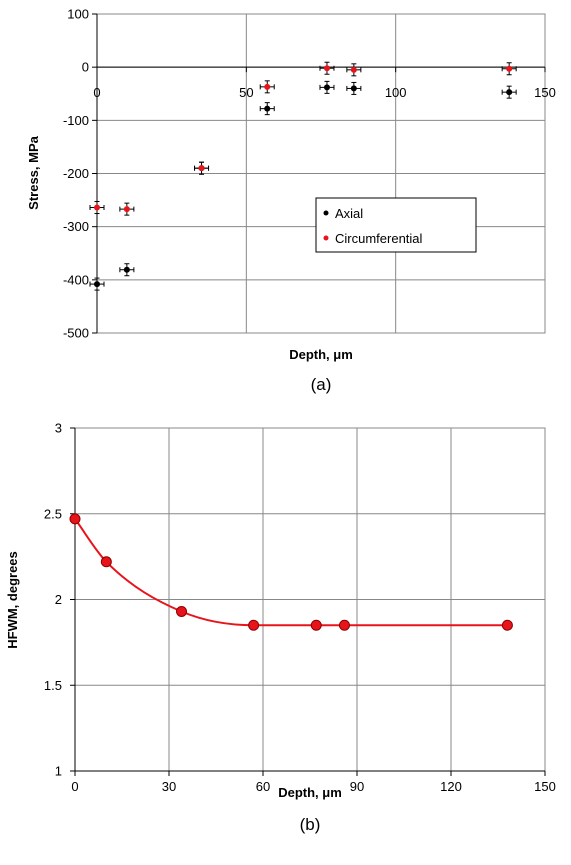 Image resolution: width=571 pixels, height=865 pixels. What do you see at coordinates (396, 92) in the screenshot?
I see `x-tick-label: 100` at bounding box center [396, 92].